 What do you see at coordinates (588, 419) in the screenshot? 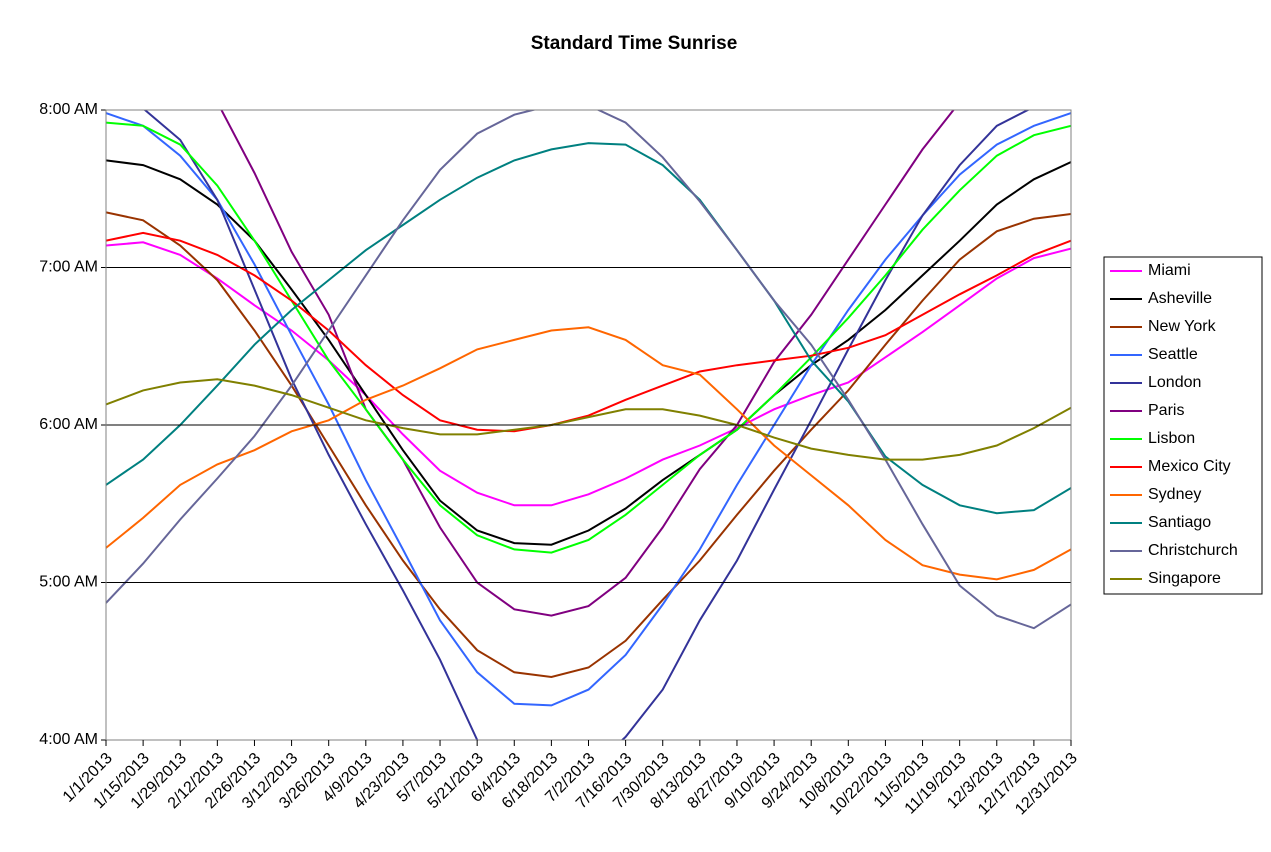
I see `series-line` at bounding box center [588, 419].